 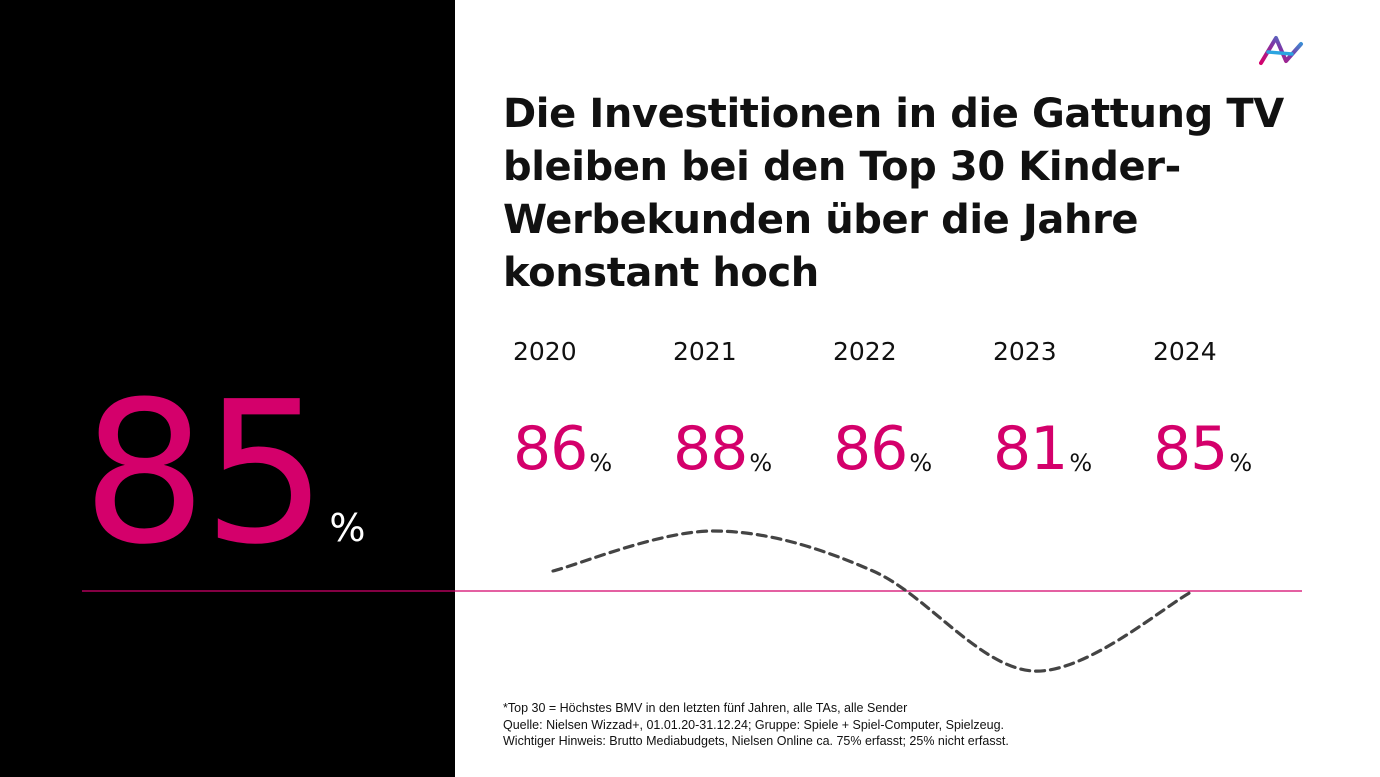 I want to click on year-label: 2022, so click(x=865, y=351).